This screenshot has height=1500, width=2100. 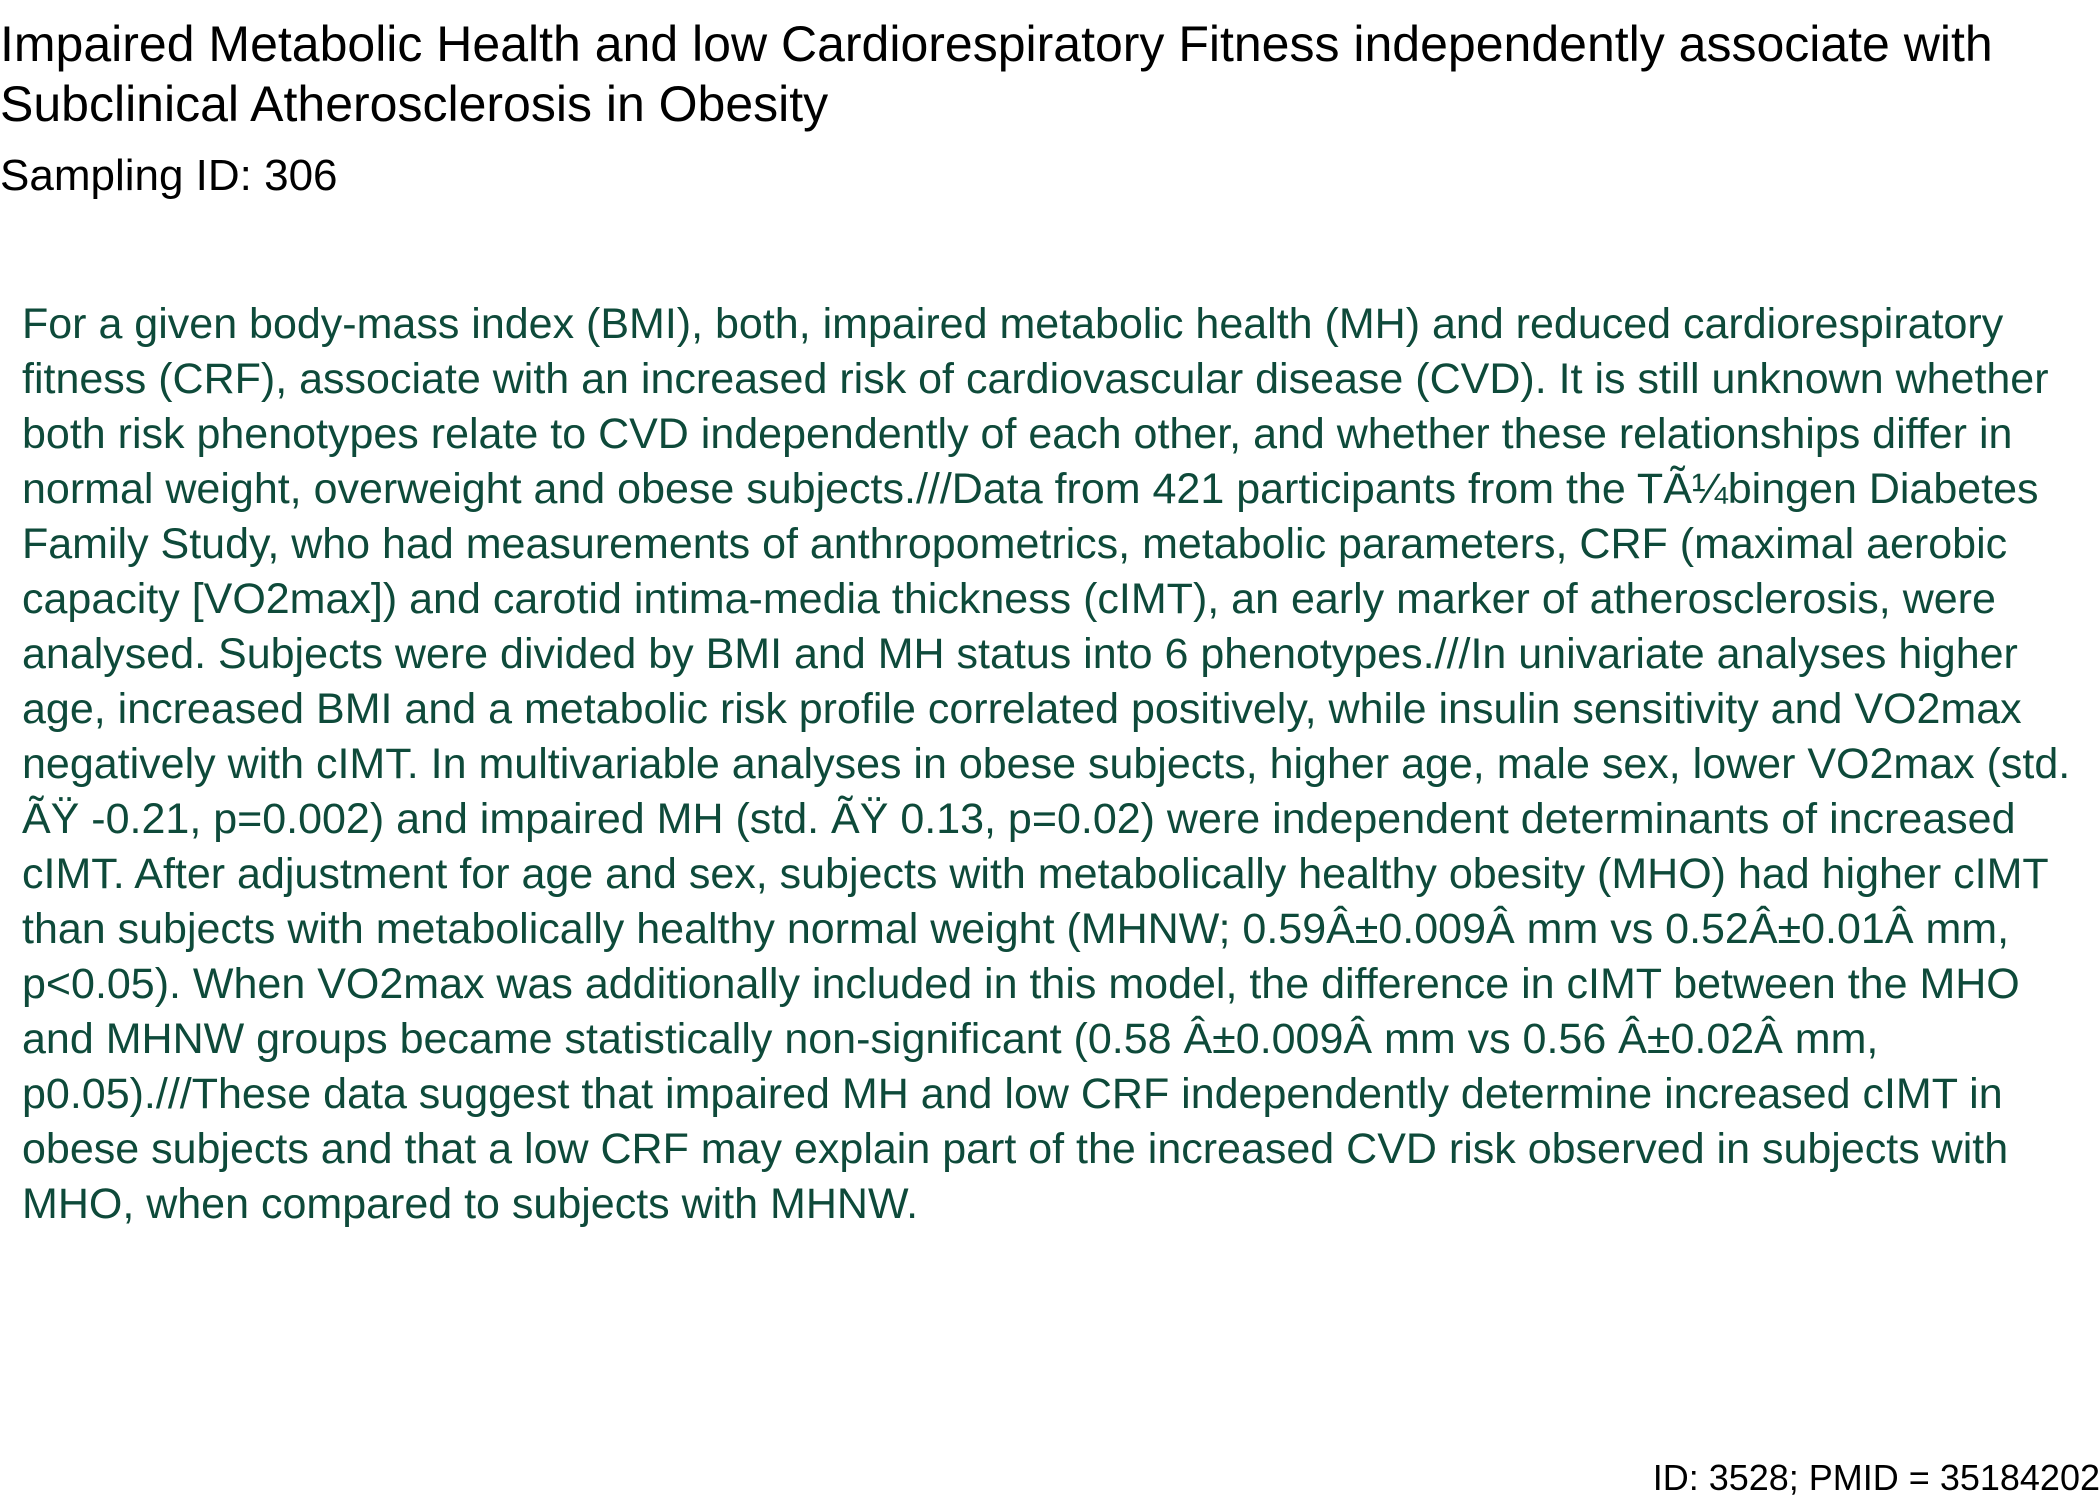 What do you see at coordinates (1876, 1477) in the screenshot?
I see `footer-ids: ID: 3528; PMID = 35184202` at bounding box center [1876, 1477].